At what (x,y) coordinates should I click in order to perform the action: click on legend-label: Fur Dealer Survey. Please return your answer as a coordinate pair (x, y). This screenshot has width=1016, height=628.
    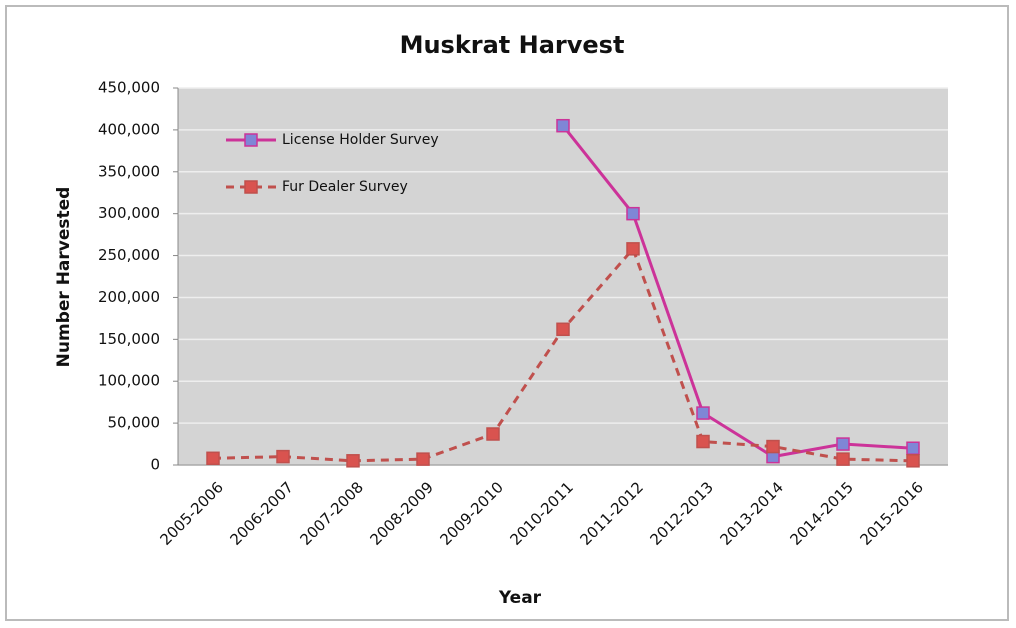
    Looking at the image, I should click on (345, 187).